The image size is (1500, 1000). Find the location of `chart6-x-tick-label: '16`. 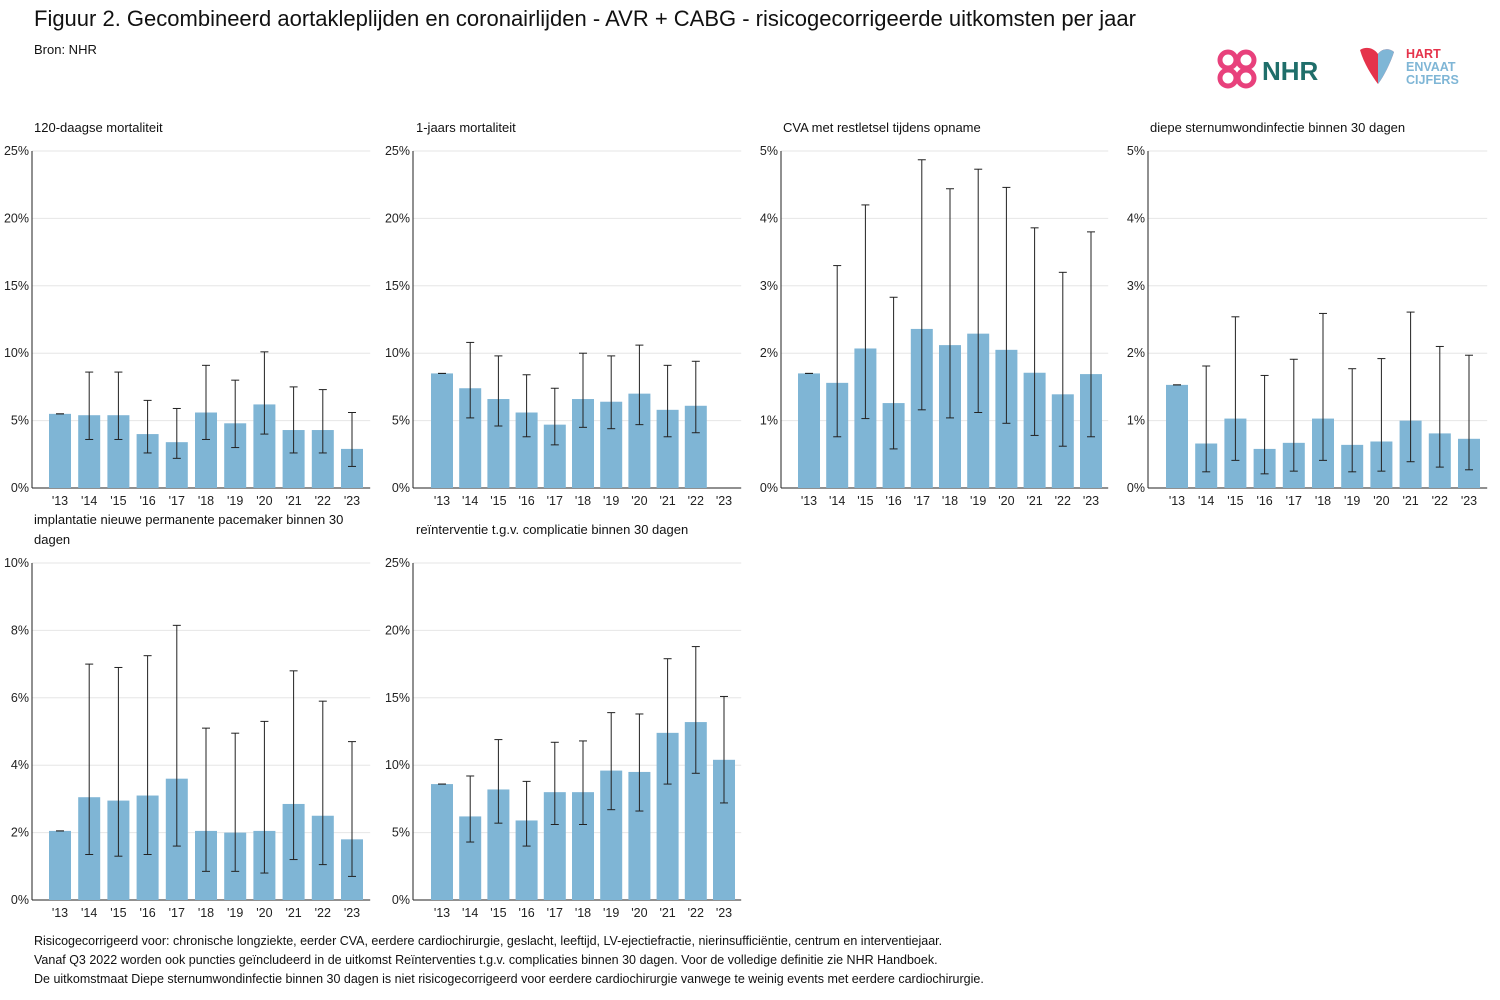

chart6-x-tick-label: '16 is located at coordinates (526, 913).